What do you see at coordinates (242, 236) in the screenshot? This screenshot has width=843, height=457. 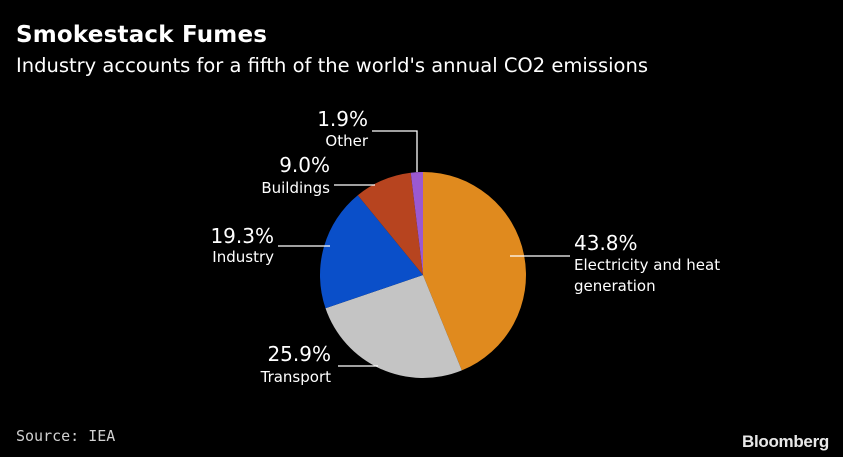 I see `value-label-industry: 19.3%` at bounding box center [242, 236].